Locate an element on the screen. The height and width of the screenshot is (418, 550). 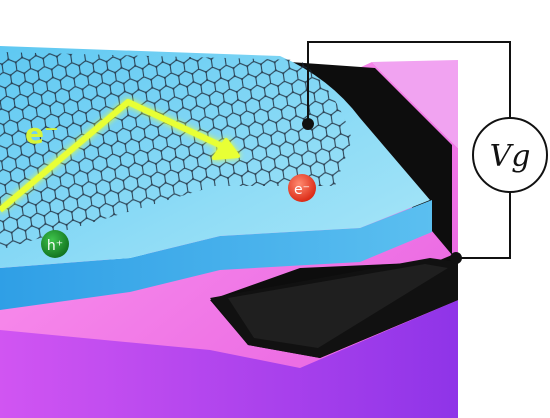
electron-path-label: e⁻ is located at coordinates (42, 133).